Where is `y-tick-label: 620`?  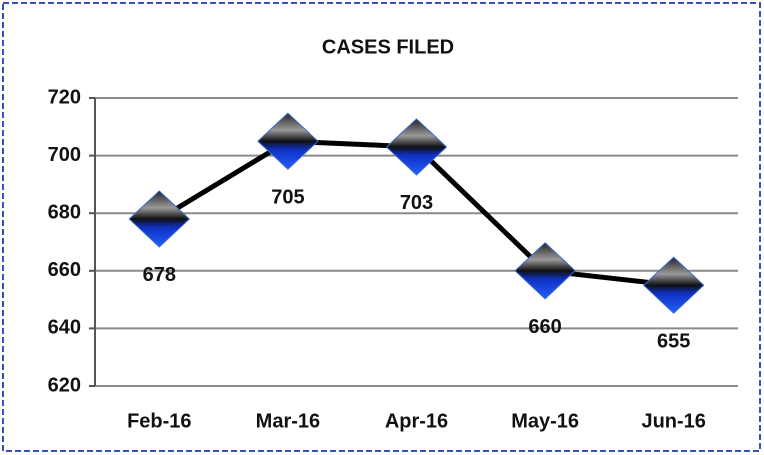 y-tick-label: 620 is located at coordinates (64, 385).